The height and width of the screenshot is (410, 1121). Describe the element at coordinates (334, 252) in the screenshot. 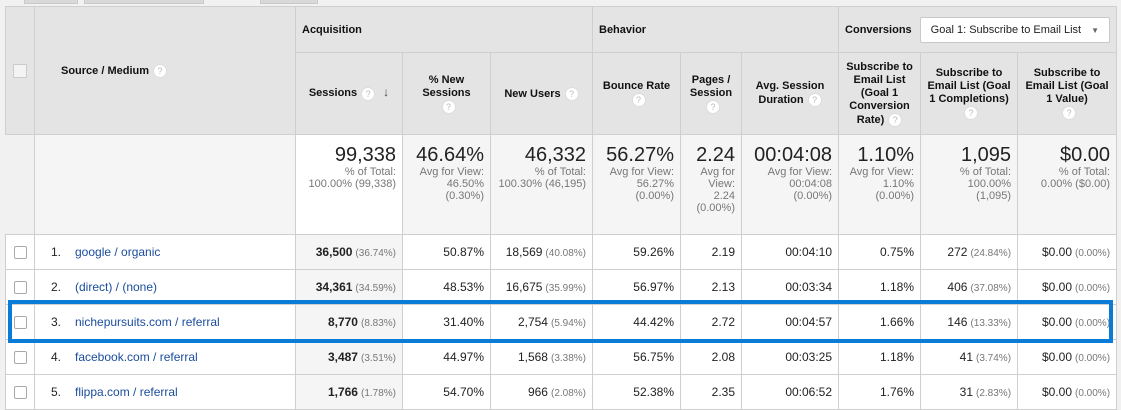

I see `cell-value: 36,500` at that location.